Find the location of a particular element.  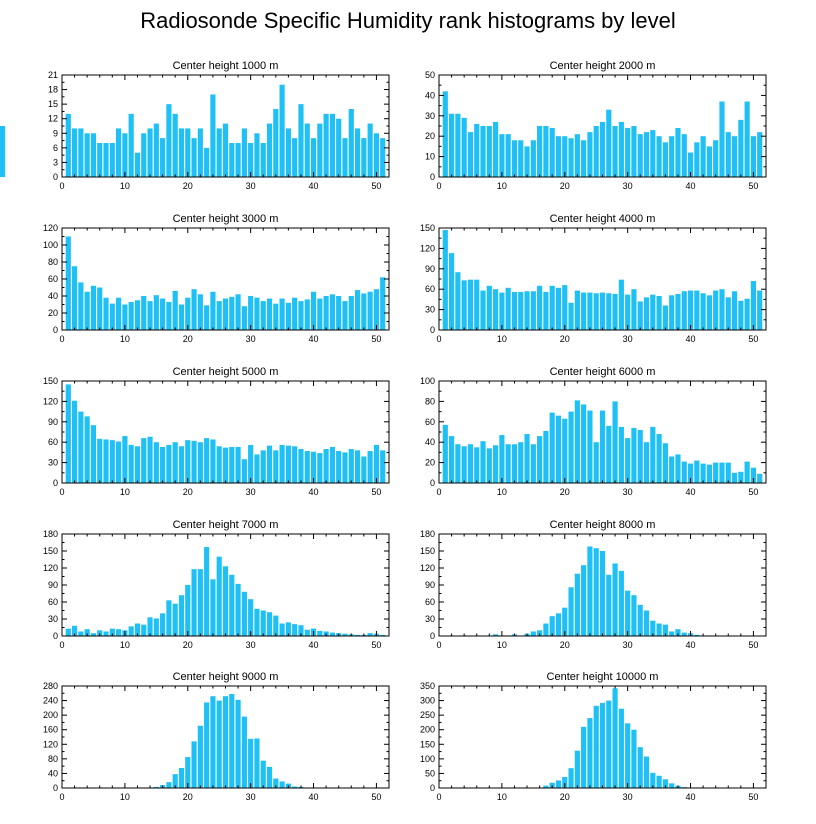

y-tick-label: 60 is located at coordinates (53, 442).